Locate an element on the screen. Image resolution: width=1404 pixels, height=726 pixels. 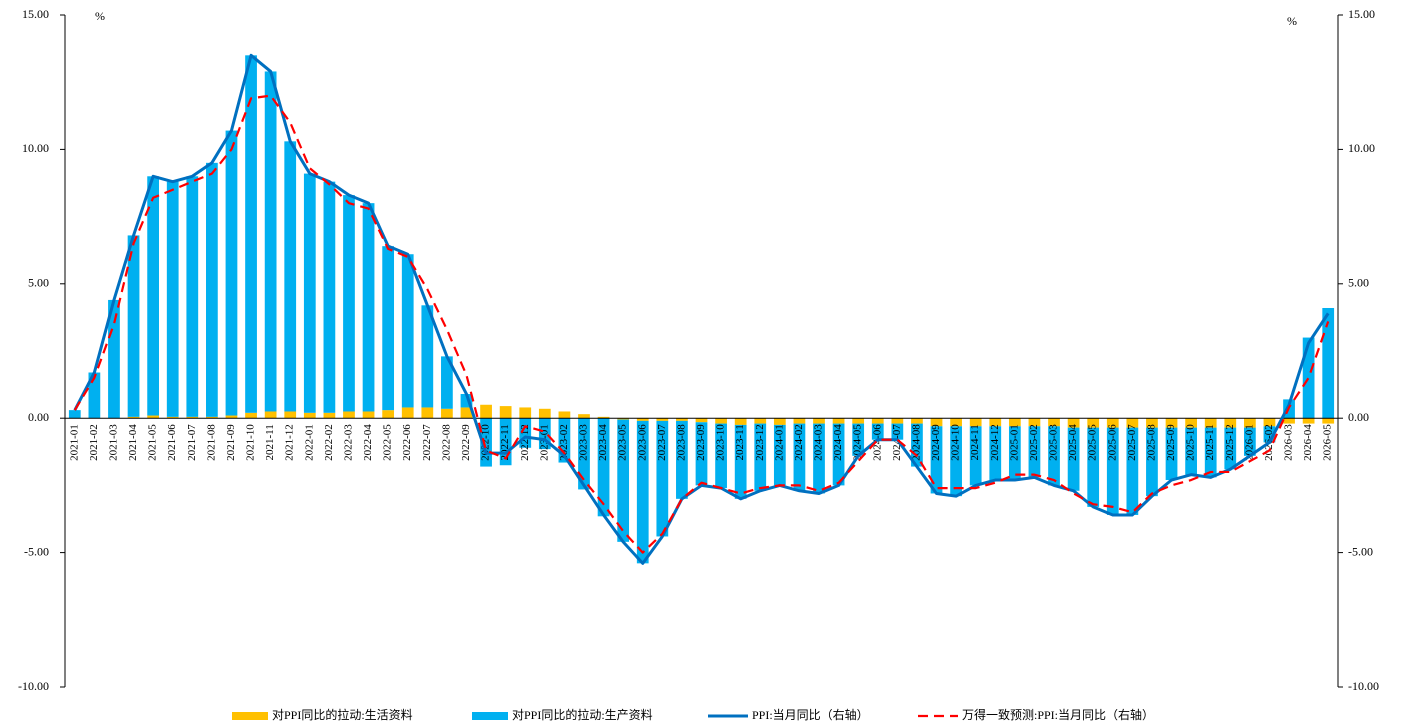
x-tick-label: 2024-10 is located at coordinates (956, 442).